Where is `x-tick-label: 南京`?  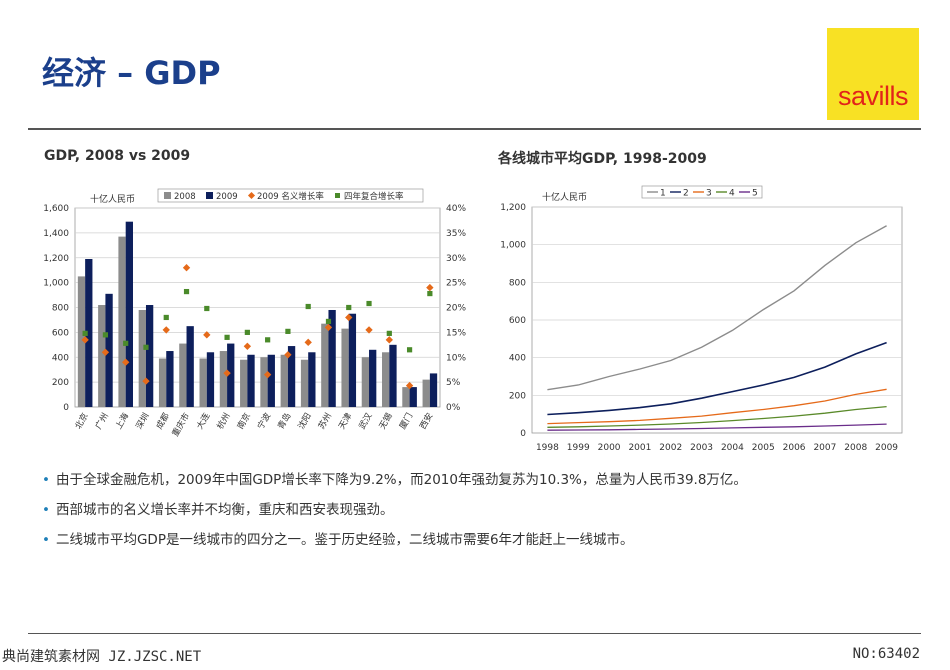 x-tick-label: 南京 is located at coordinates (244, 421).